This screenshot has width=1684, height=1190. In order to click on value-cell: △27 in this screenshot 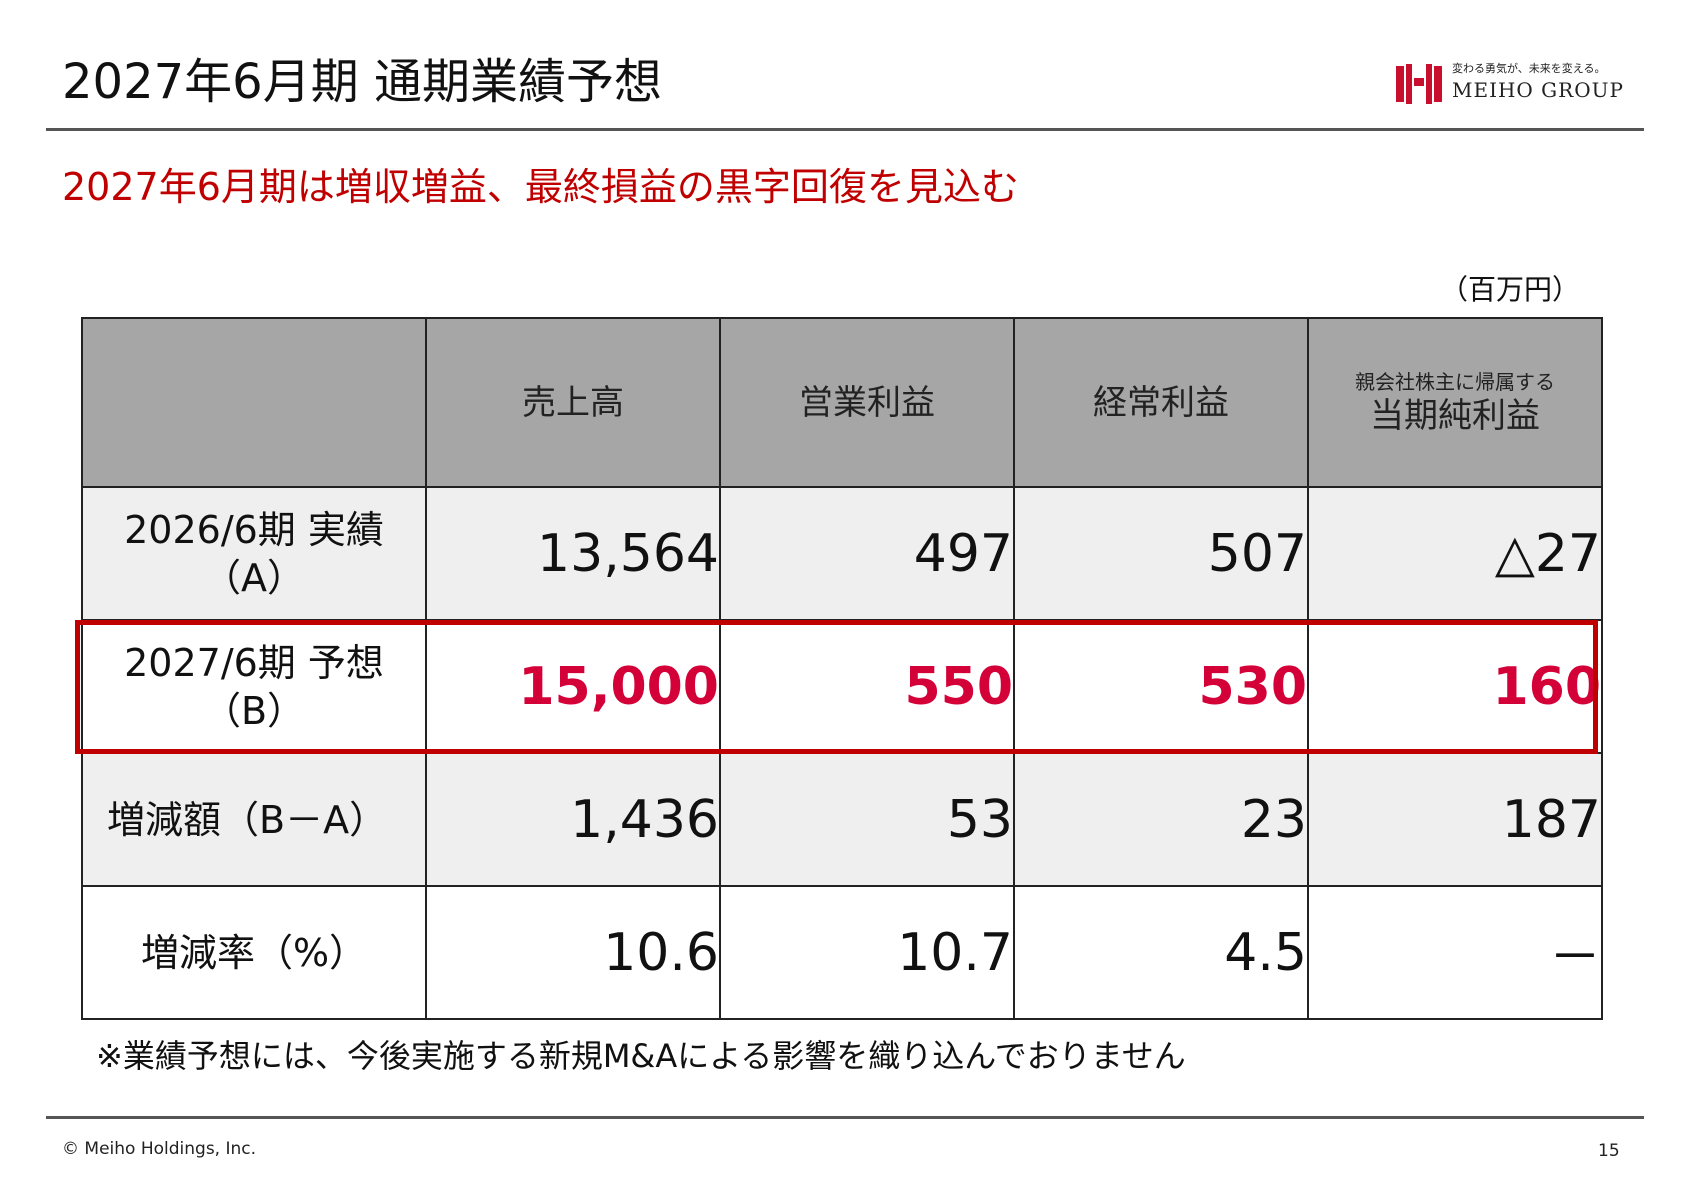, I will do `click(1455, 553)`.